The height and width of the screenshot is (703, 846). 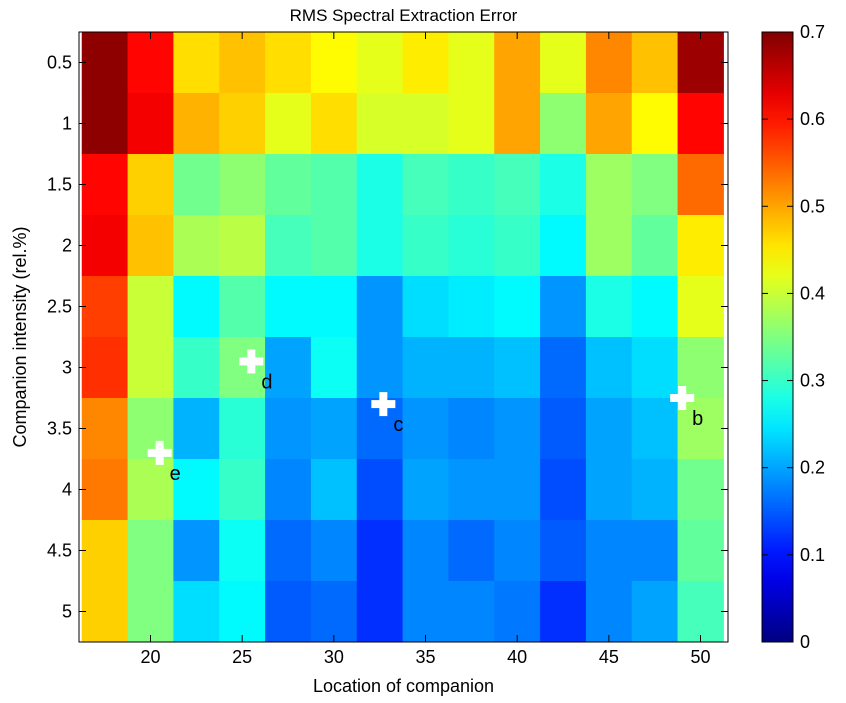 I want to click on y-tick-label: 0.5, so click(x=59, y=63).